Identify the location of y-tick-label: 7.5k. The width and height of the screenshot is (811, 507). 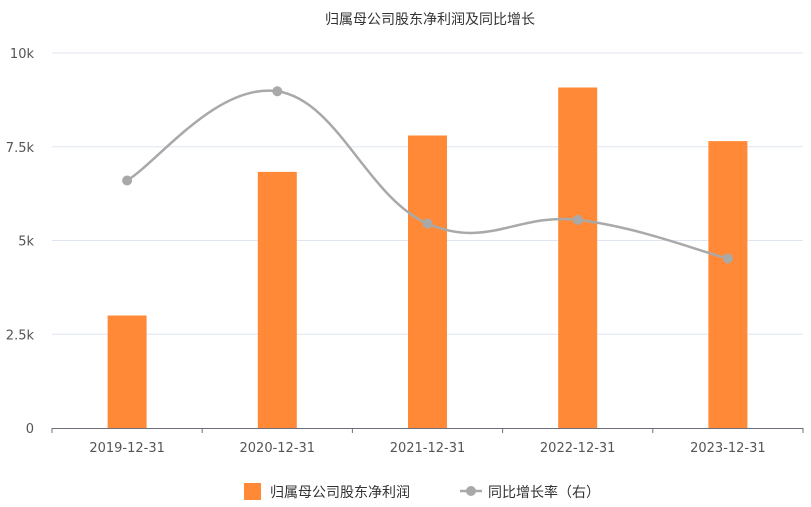
(20, 148).